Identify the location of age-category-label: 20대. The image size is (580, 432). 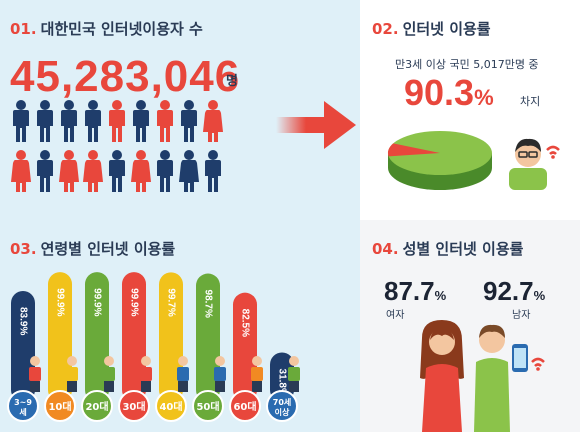
(96, 406).